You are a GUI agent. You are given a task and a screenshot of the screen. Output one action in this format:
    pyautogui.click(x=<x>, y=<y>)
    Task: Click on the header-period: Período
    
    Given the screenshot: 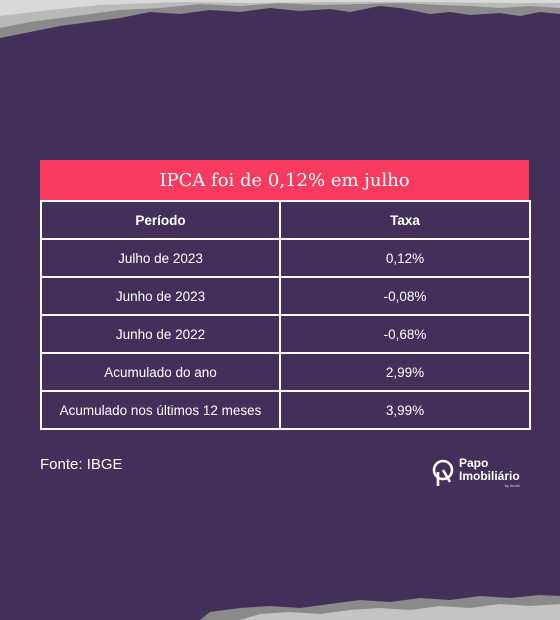 What is the action you would take?
    pyautogui.click(x=160, y=220)
    